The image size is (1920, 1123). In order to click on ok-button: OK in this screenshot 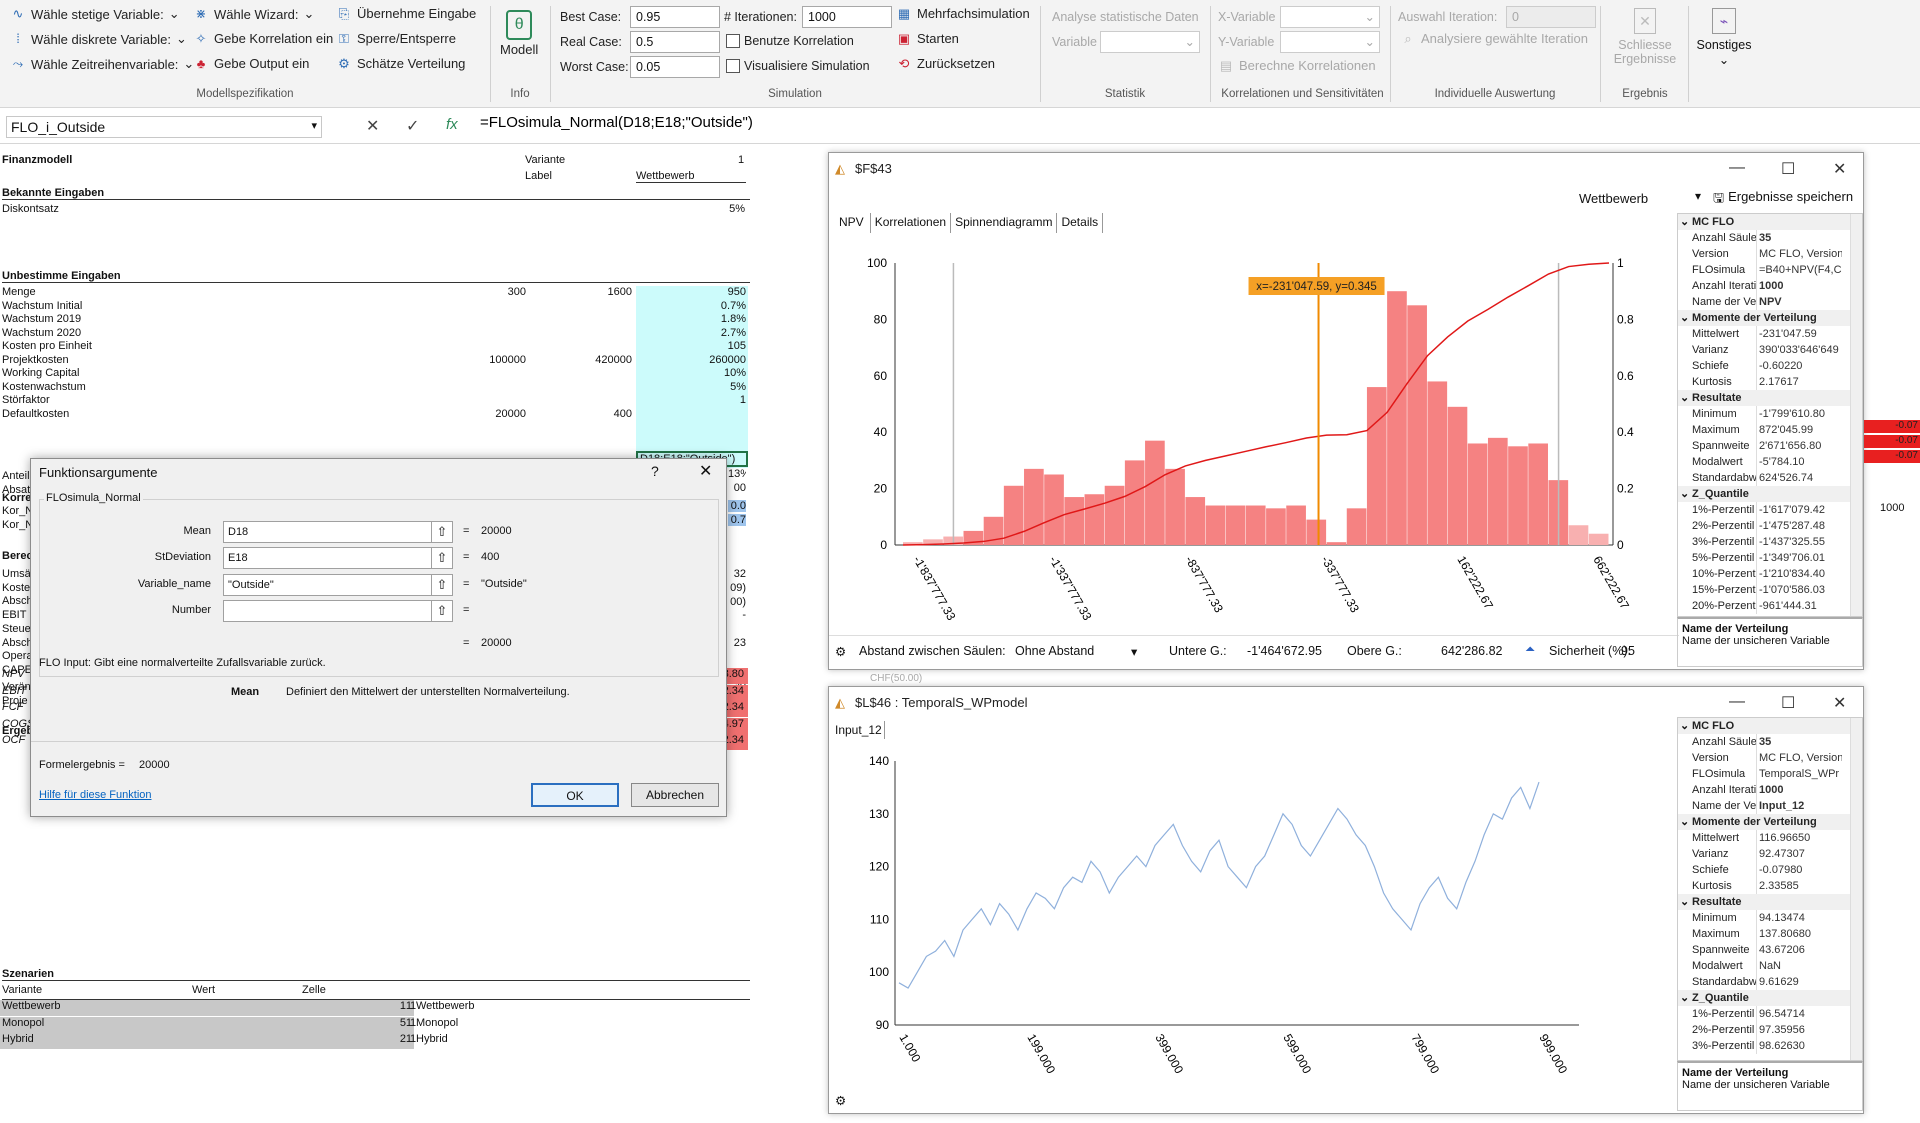, I will do `click(575, 795)`.